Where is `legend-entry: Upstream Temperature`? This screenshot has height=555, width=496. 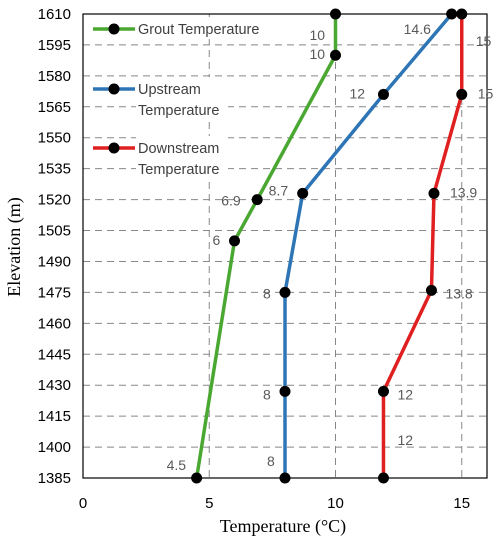
legend-entry: Upstream Temperature is located at coordinates (160, 99).